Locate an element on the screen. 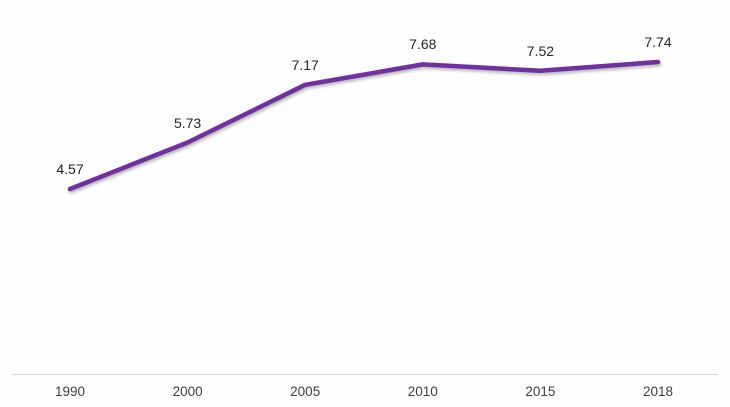 This screenshot has width=730, height=407. x-tick-label: 1990 is located at coordinates (70, 391).